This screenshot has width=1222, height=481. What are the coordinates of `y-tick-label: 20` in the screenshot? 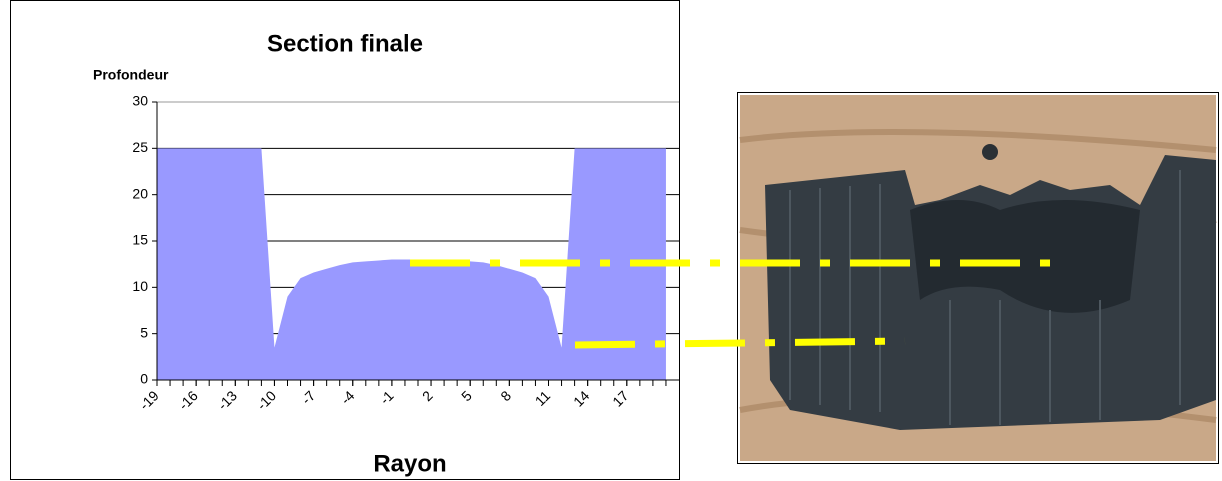 It's located at (140, 193).